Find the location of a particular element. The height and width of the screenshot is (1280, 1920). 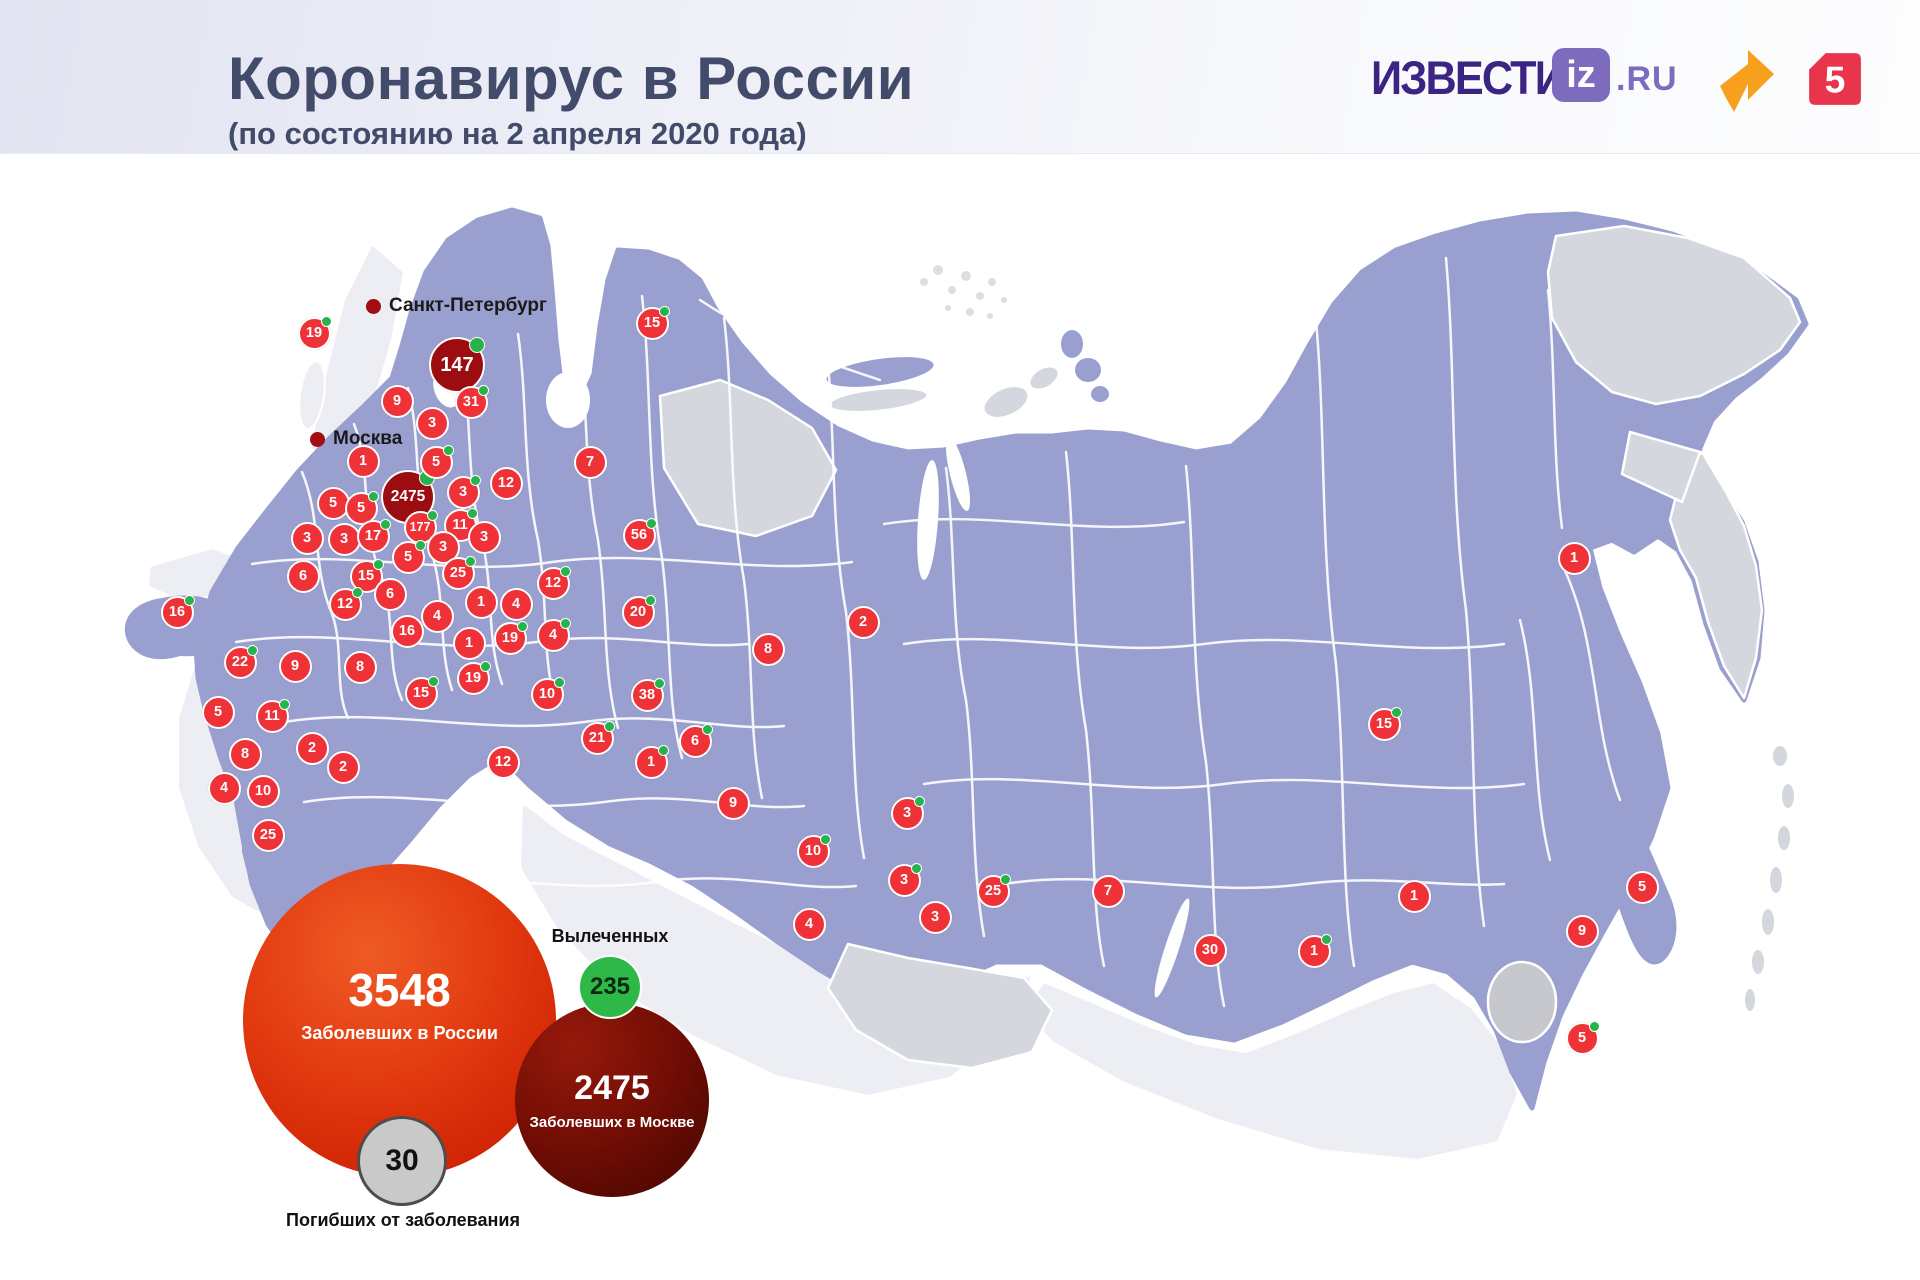

franz-josef-islands is located at coordinates (963, 292).